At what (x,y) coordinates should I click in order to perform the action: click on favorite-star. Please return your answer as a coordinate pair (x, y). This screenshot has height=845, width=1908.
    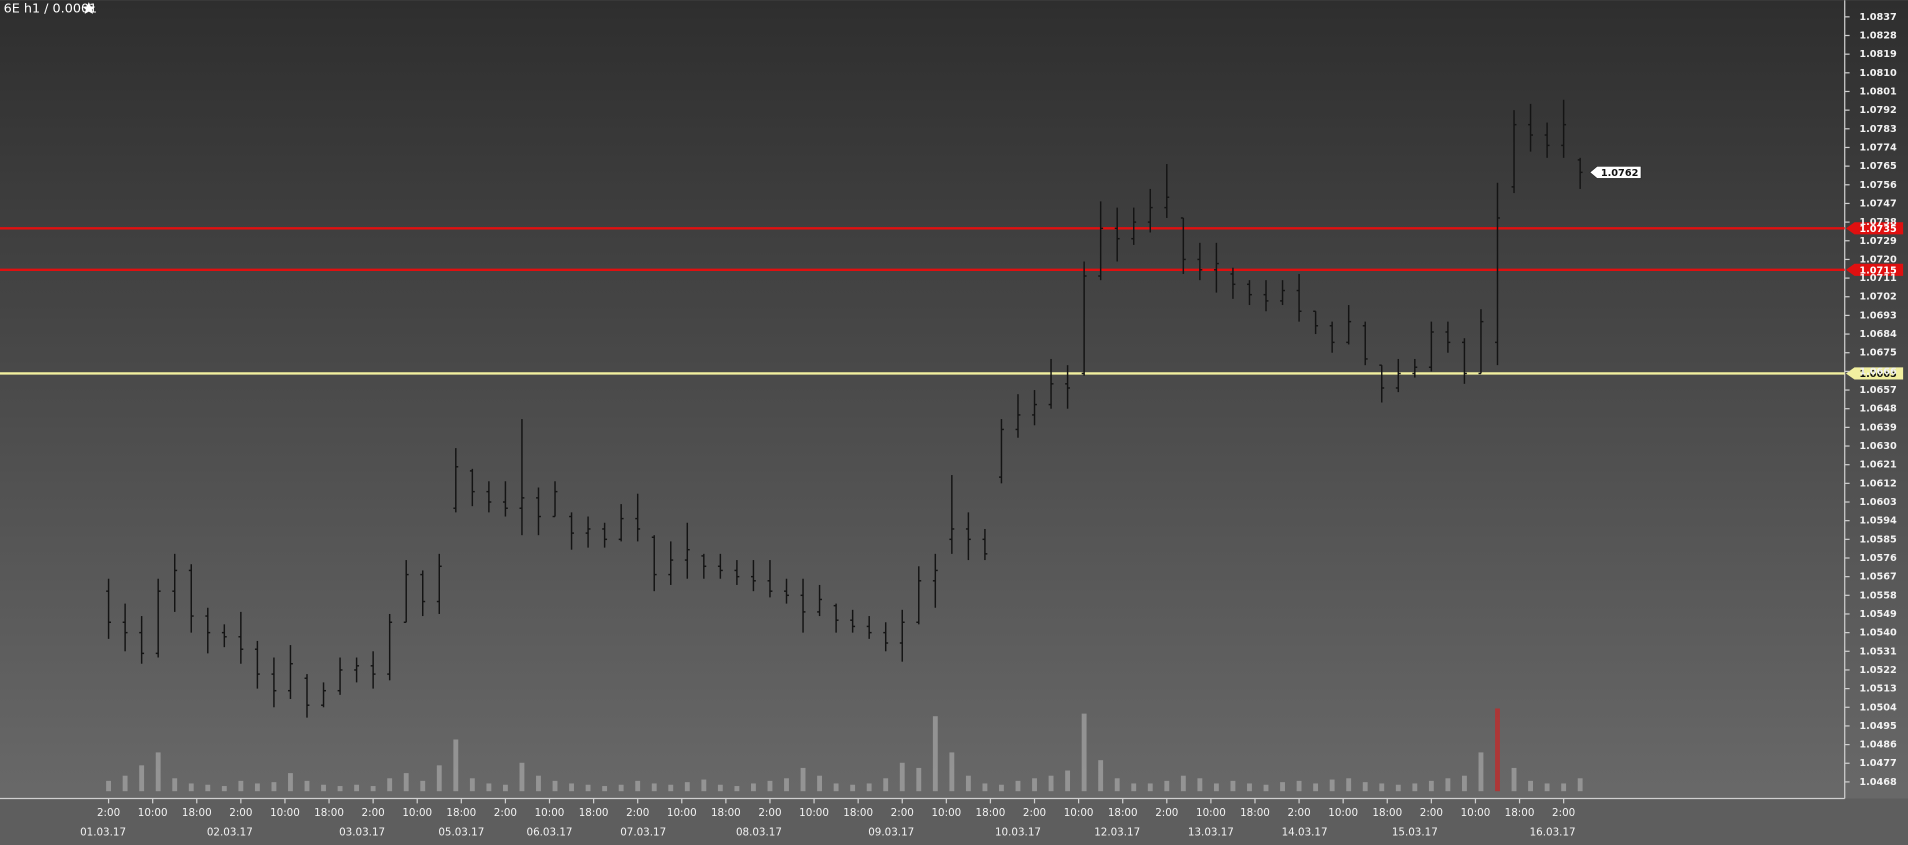
    Looking at the image, I should click on (89, 8).